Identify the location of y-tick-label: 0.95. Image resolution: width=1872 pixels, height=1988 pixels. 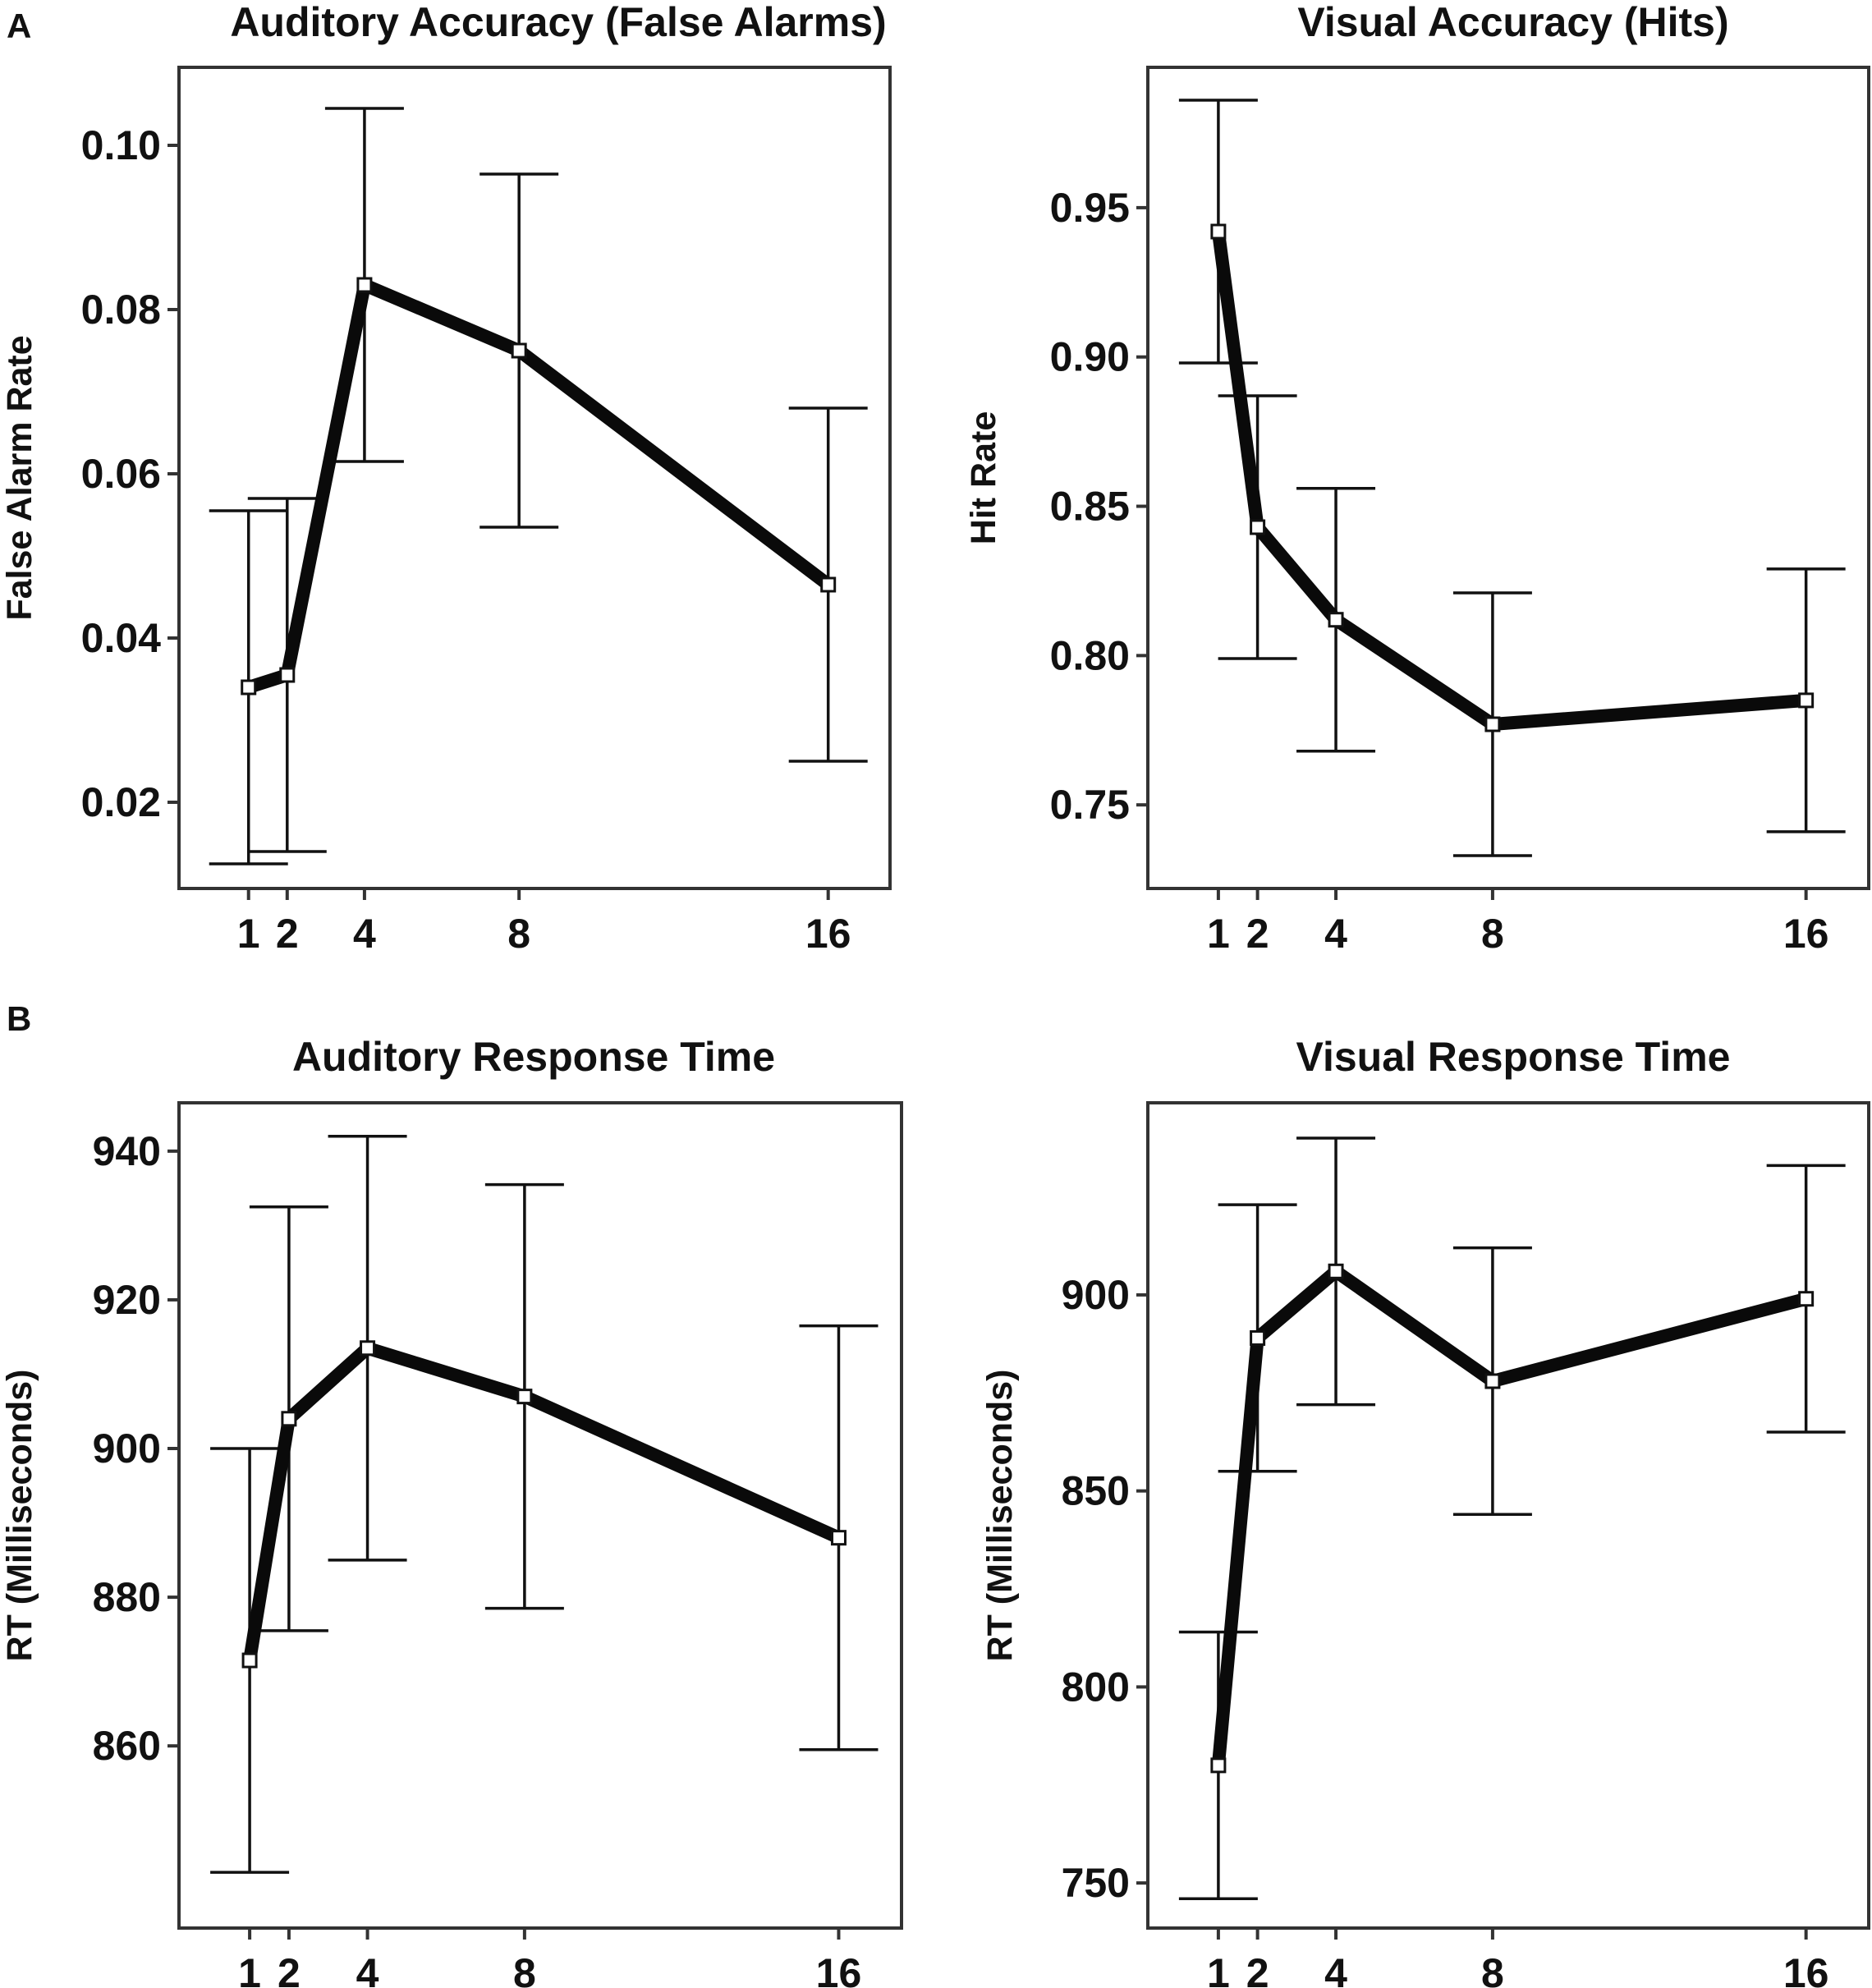
(1090, 208).